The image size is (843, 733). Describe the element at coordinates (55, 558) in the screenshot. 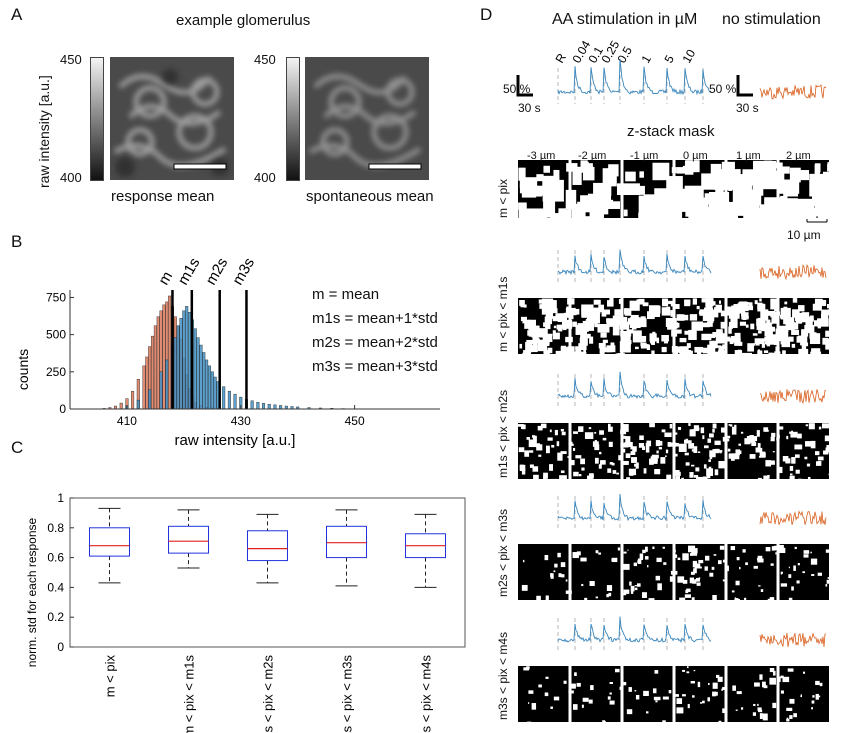

I see `y-tick-label: 0.6` at that location.